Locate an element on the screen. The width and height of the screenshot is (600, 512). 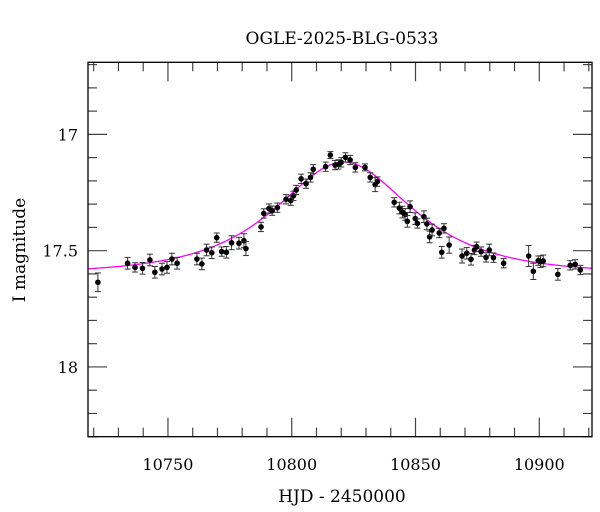
y-axis-label: I magnitude is located at coordinates (20, 250).